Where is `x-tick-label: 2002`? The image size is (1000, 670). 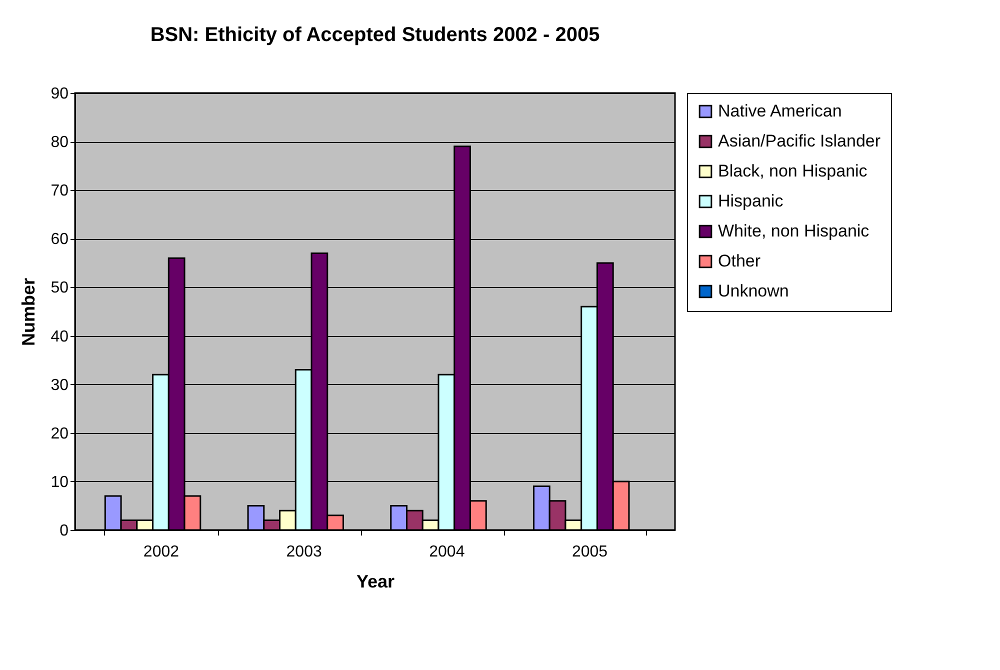
x-tick-label: 2002 is located at coordinates (161, 552).